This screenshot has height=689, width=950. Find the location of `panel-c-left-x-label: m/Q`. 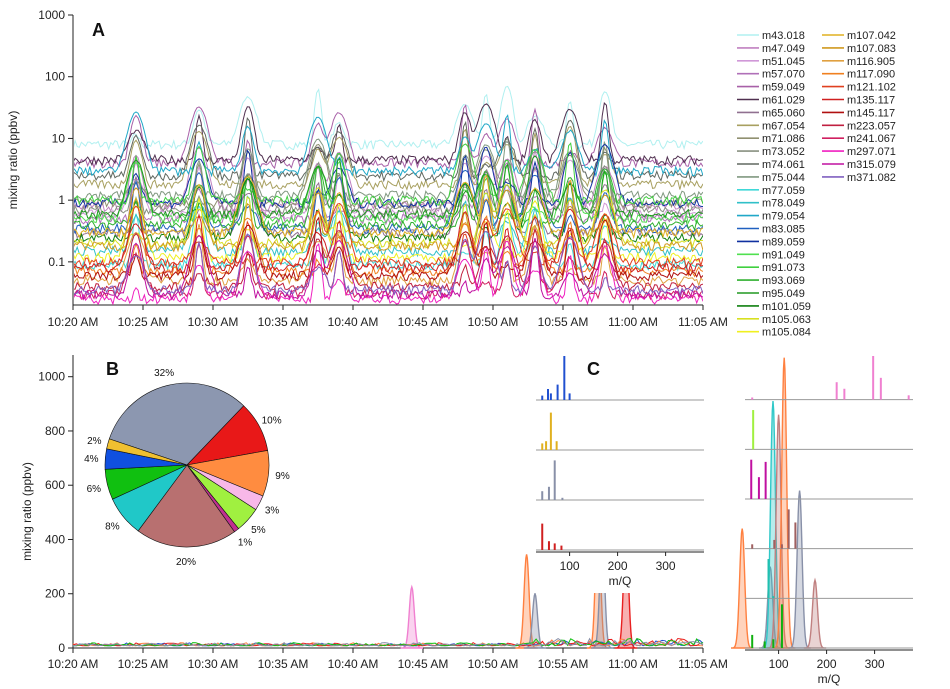

panel-c-left-x-label: m/Q is located at coordinates (620, 581).